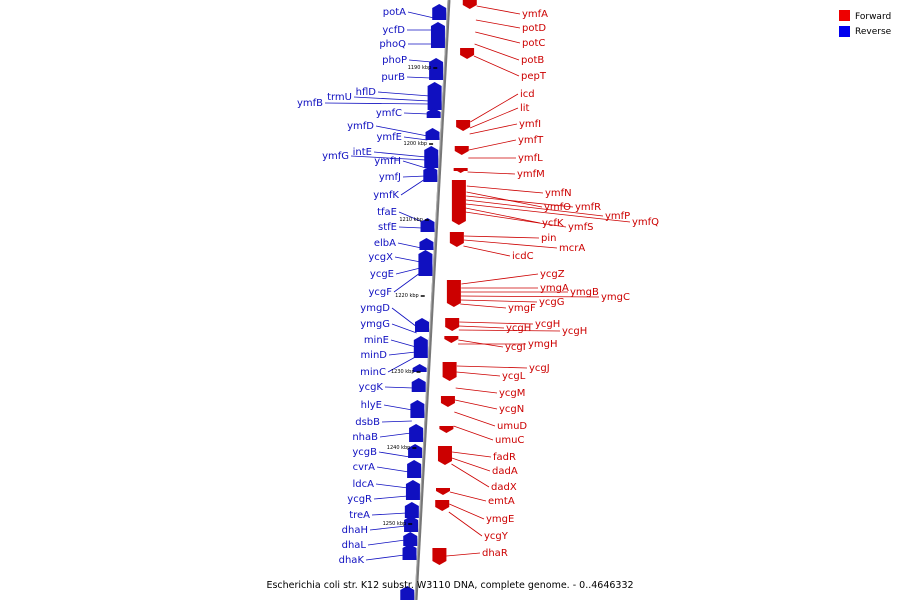  What do you see at coordinates (531, 140) in the screenshot?
I see `forward-gene-label: ymfT` at bounding box center [531, 140].